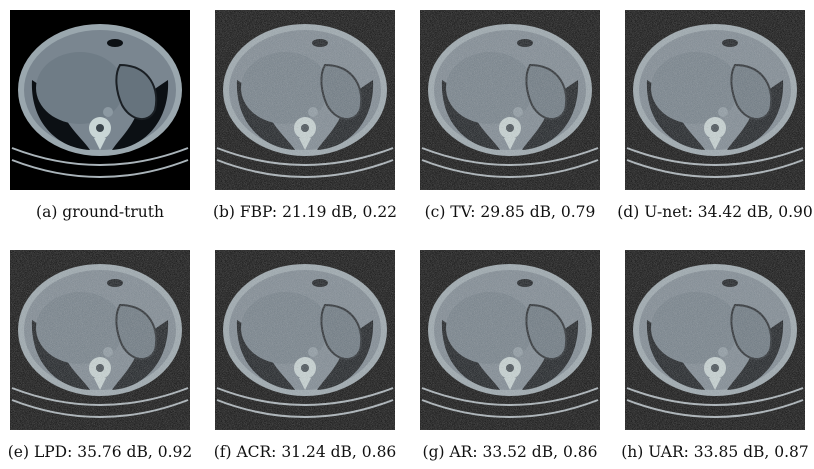 Image resolution: width=814 pixels, height=469 pixels. Describe the element at coordinates (510, 452) in the screenshot. I see `caption-g: (g) AR: 33.52 dB, 0.86` at that location.